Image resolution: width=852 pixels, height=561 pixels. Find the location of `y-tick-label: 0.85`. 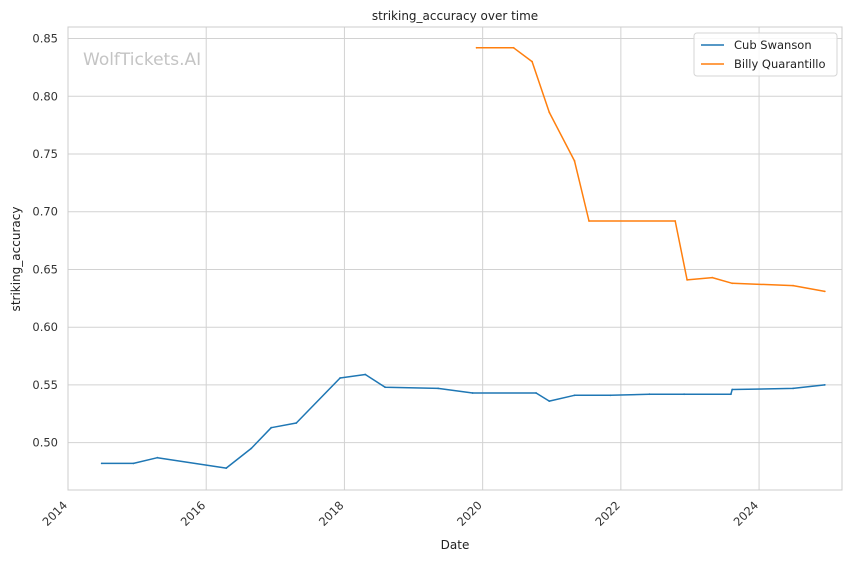

y-tick-label: 0.85 is located at coordinates (45, 39).